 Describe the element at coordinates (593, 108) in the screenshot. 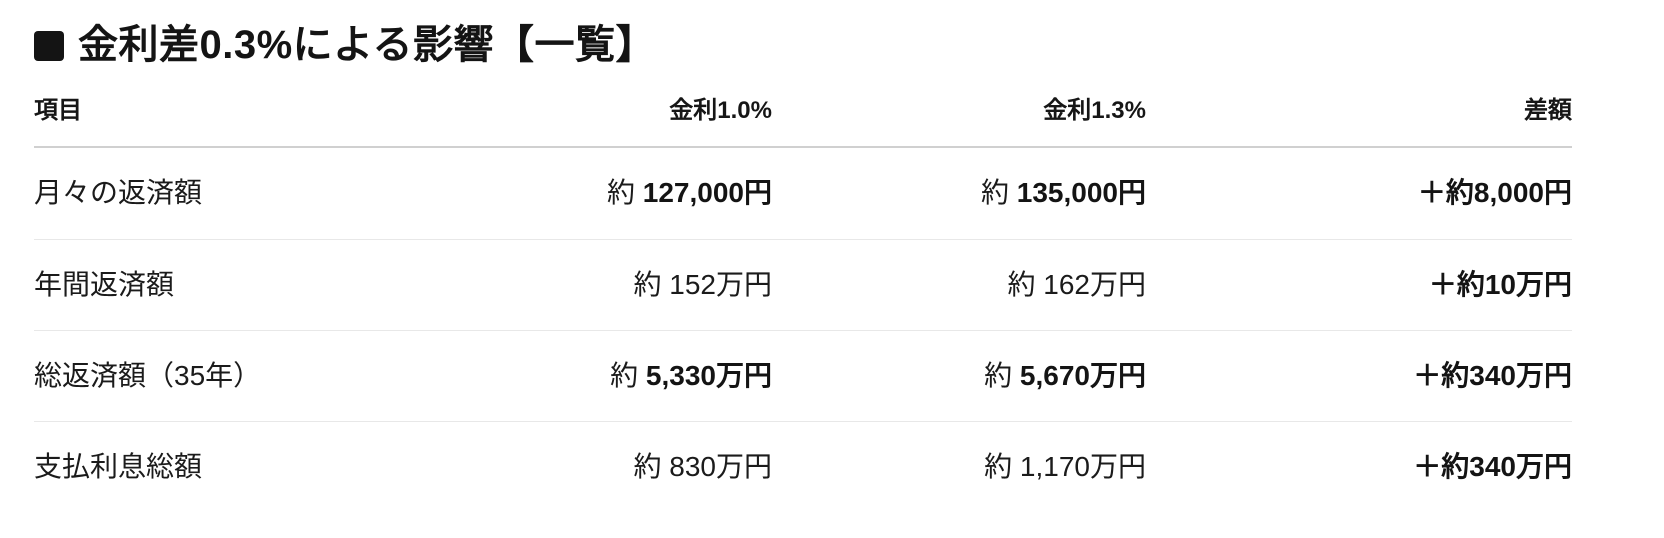

I see `col-header-rate-1-0: 金利1.0%` at that location.